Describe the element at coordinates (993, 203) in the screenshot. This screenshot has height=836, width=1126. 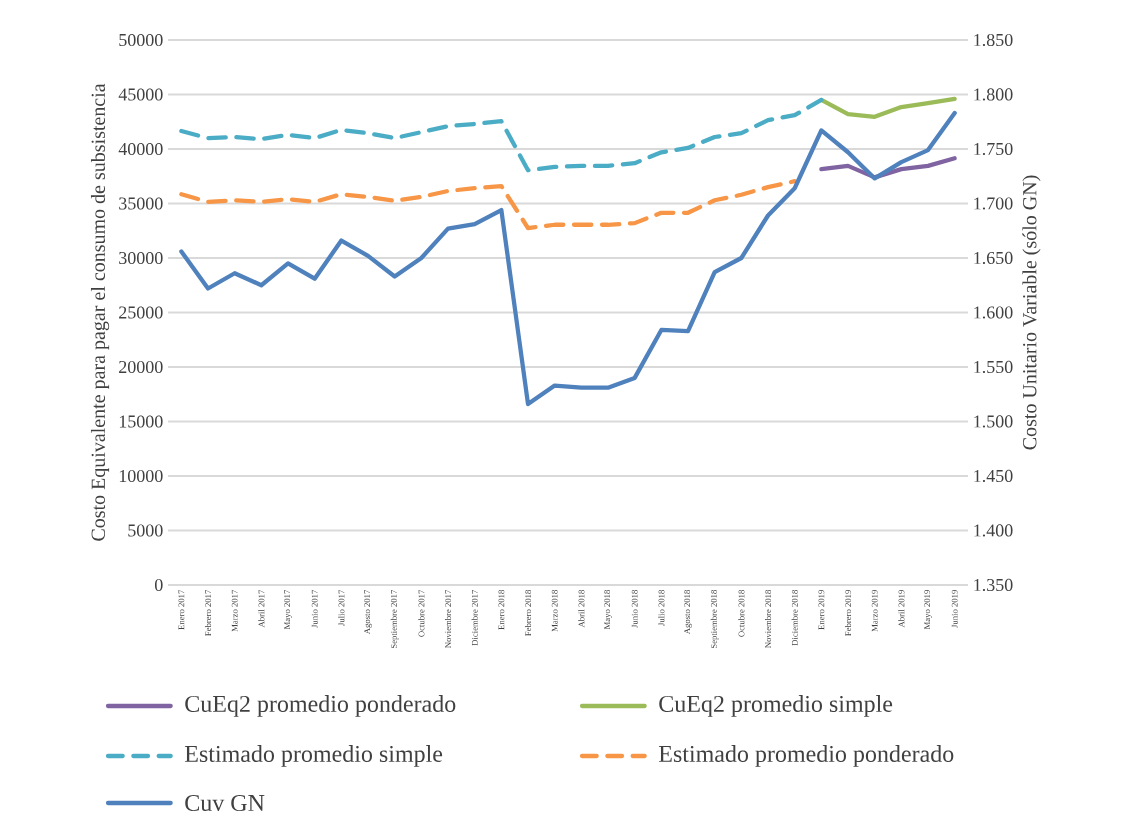
I see `y2-tick-label: 1.700` at that location.